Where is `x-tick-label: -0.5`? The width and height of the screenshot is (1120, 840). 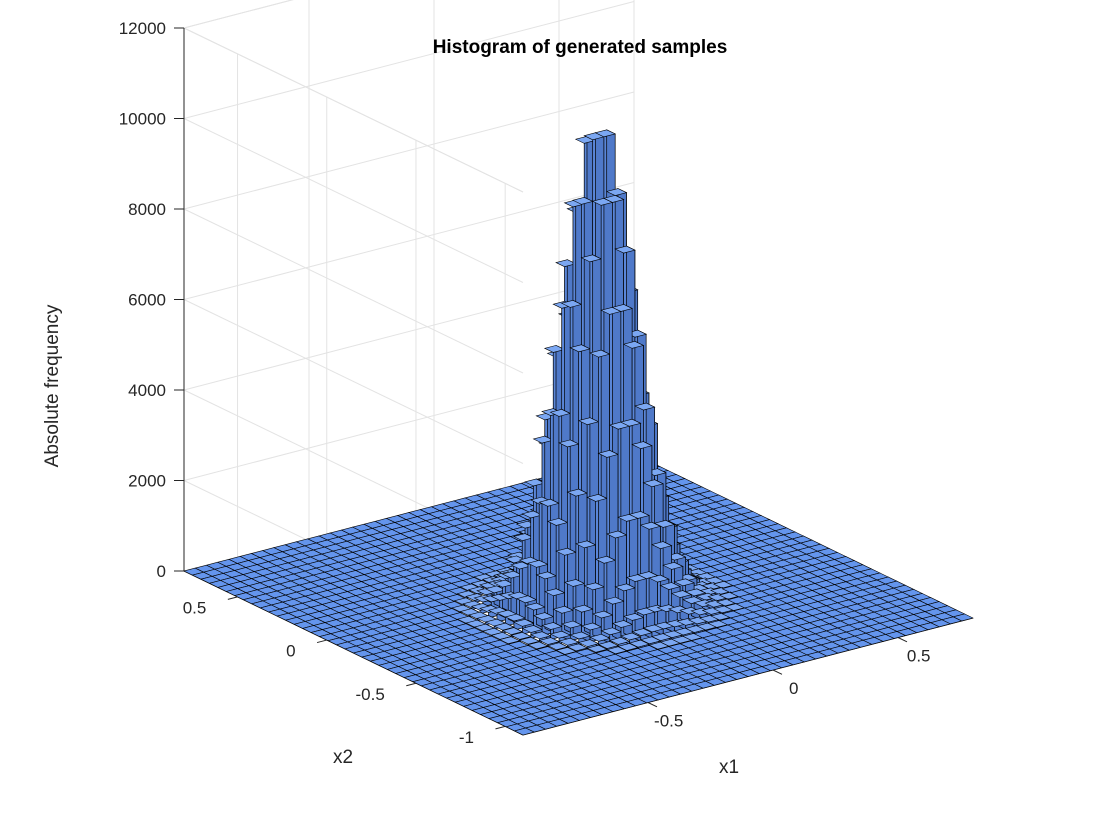 x-tick-label: -0.5 is located at coordinates (668, 721).